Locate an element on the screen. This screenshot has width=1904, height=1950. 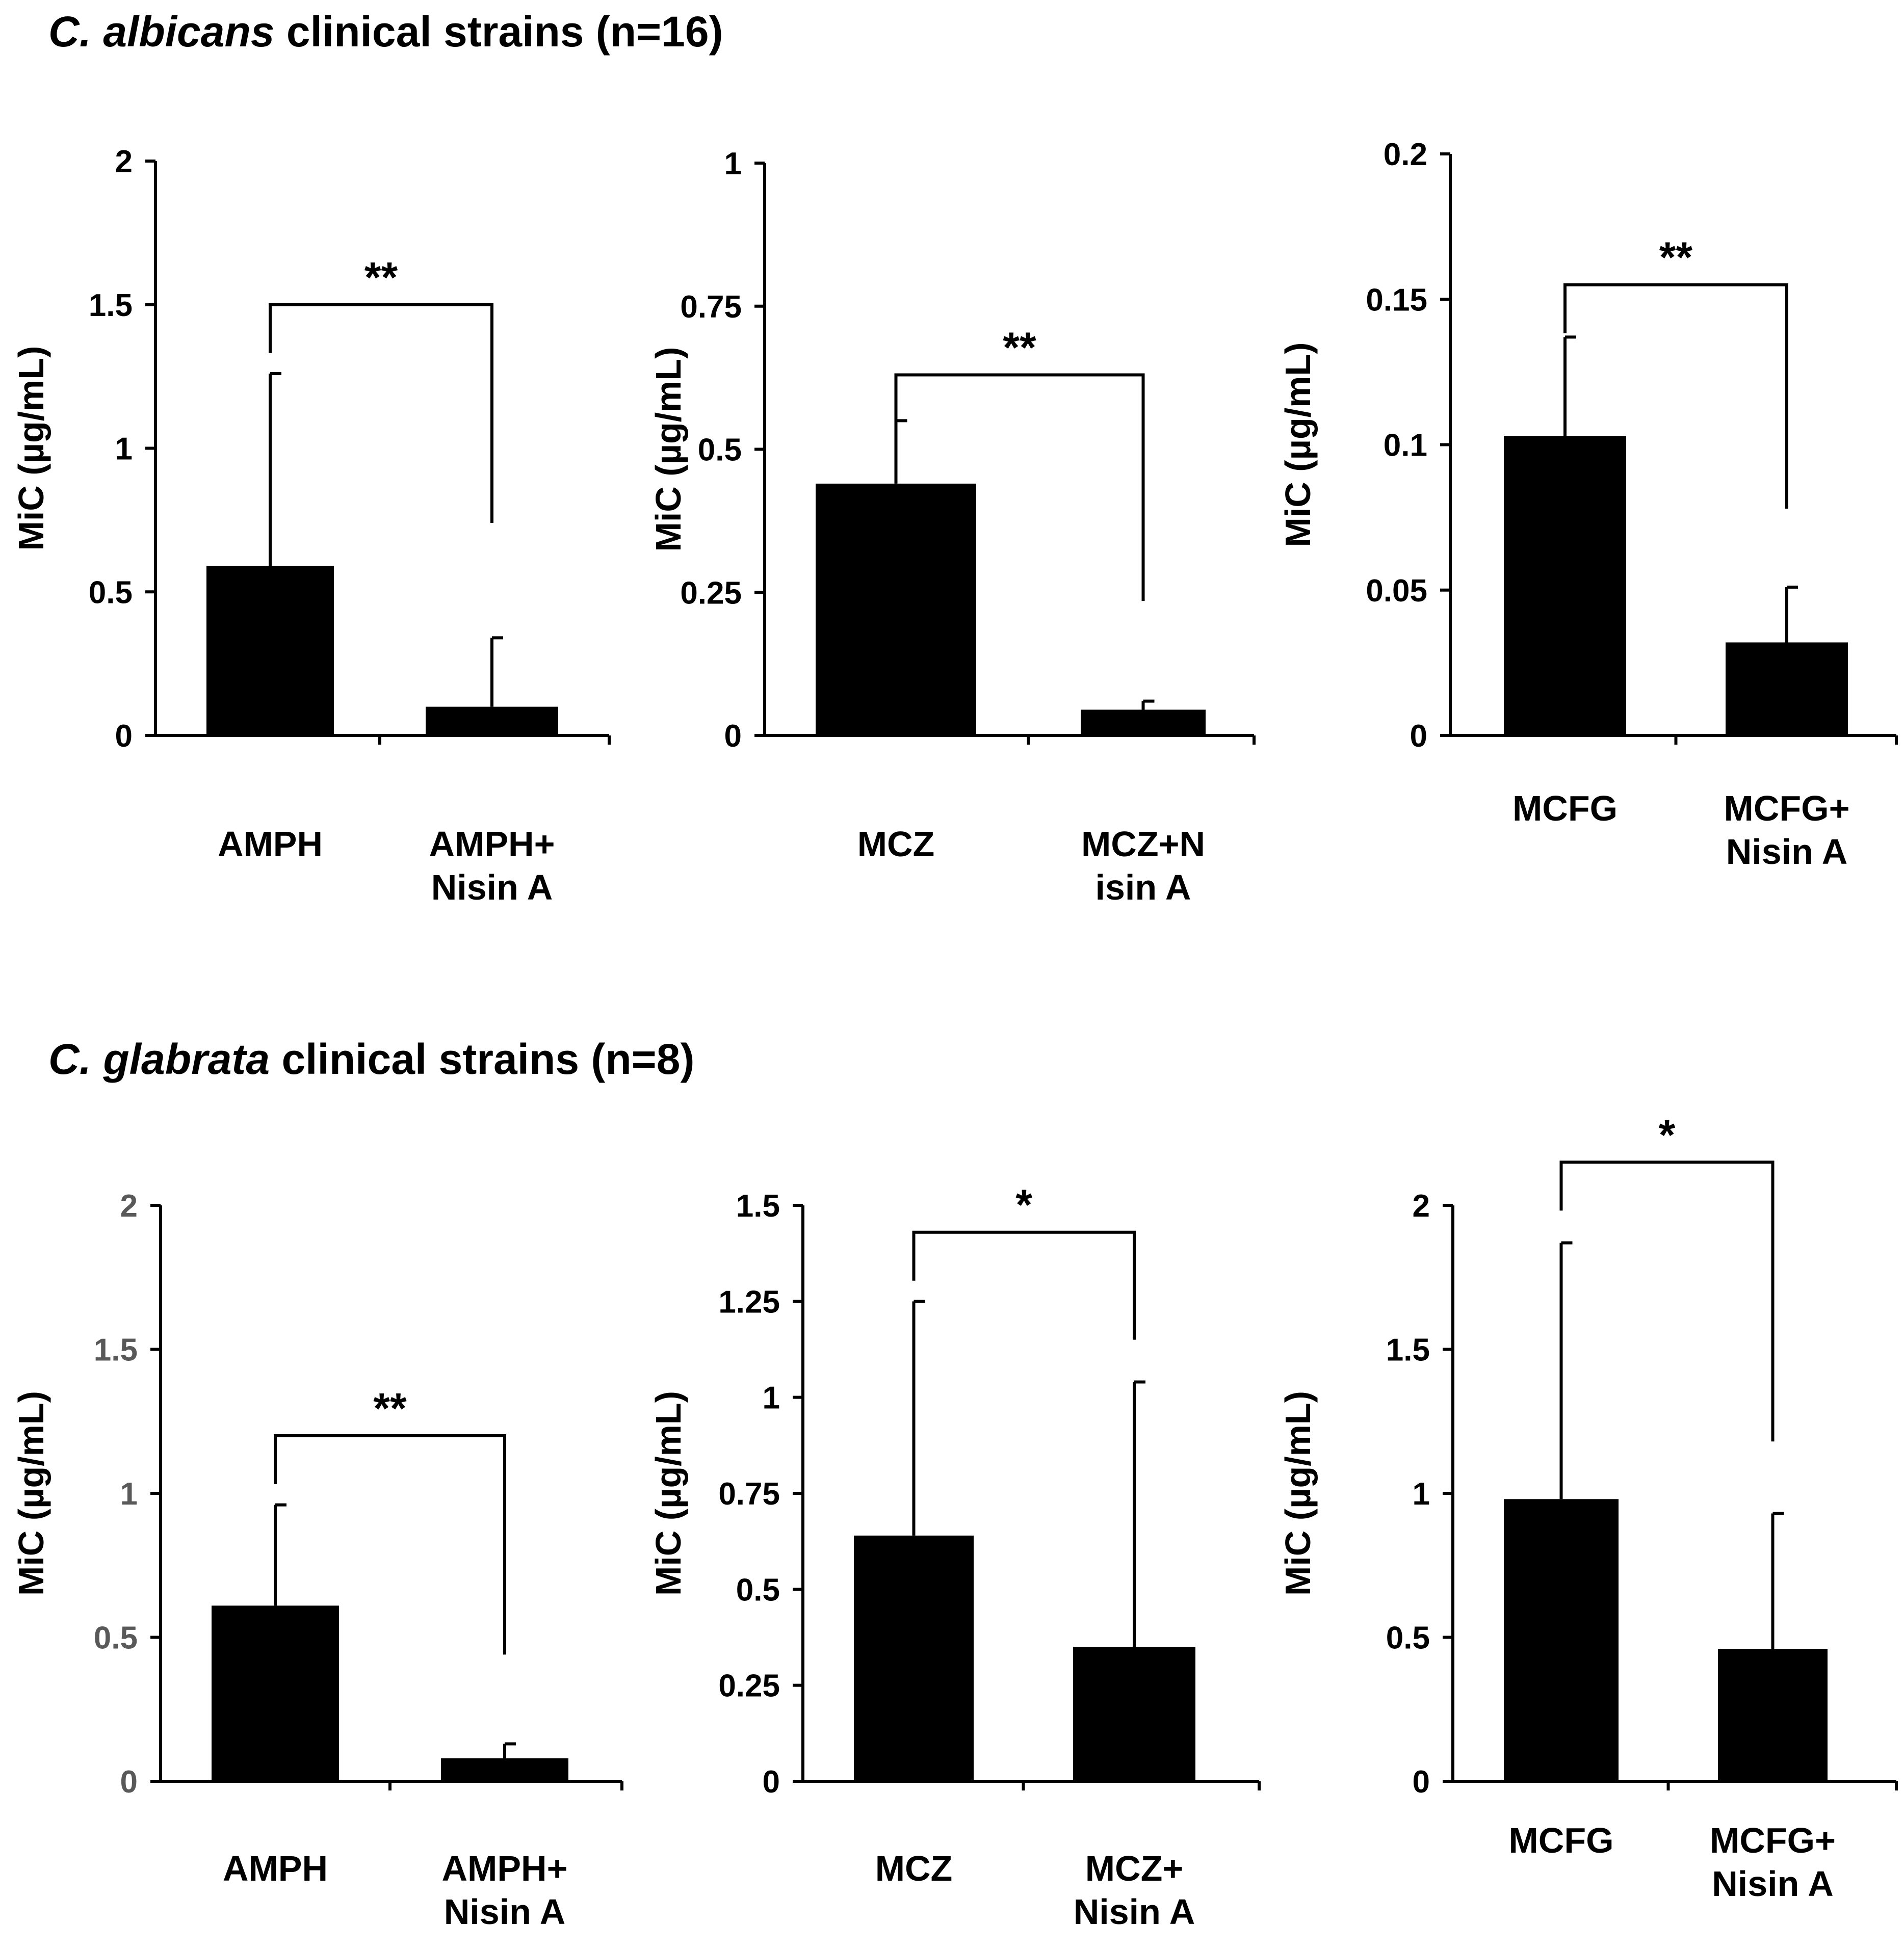
category-label: MCZ+ is located at coordinates (1134, 1868).